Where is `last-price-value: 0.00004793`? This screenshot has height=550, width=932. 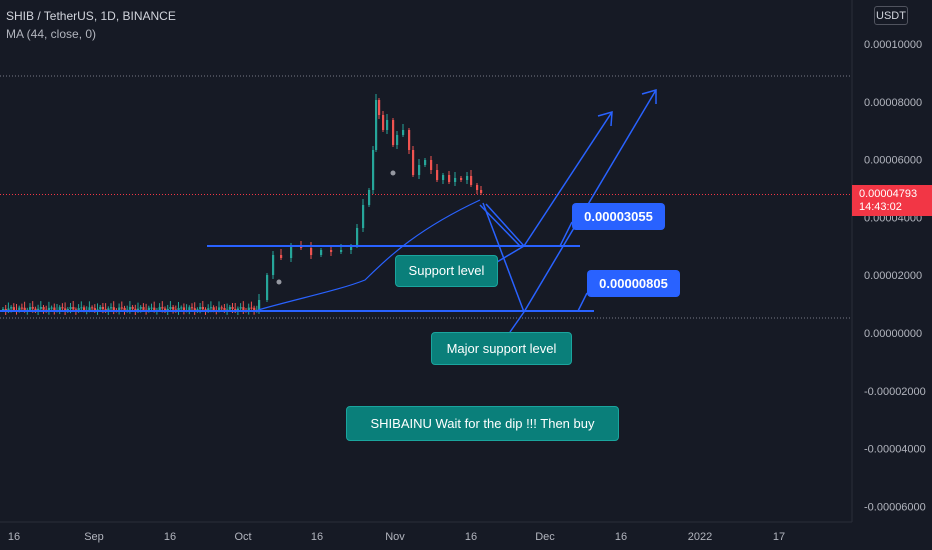
last-price-value: 0.00004793 is located at coordinates (888, 194).